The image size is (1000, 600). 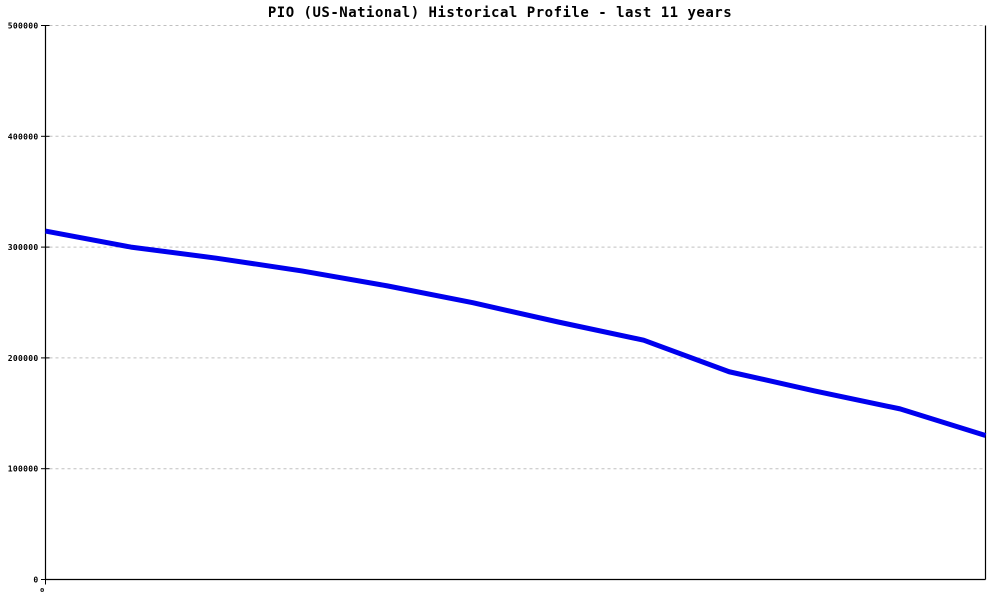 I want to click on y-tick-label-100000: 100000, so click(x=23, y=469).